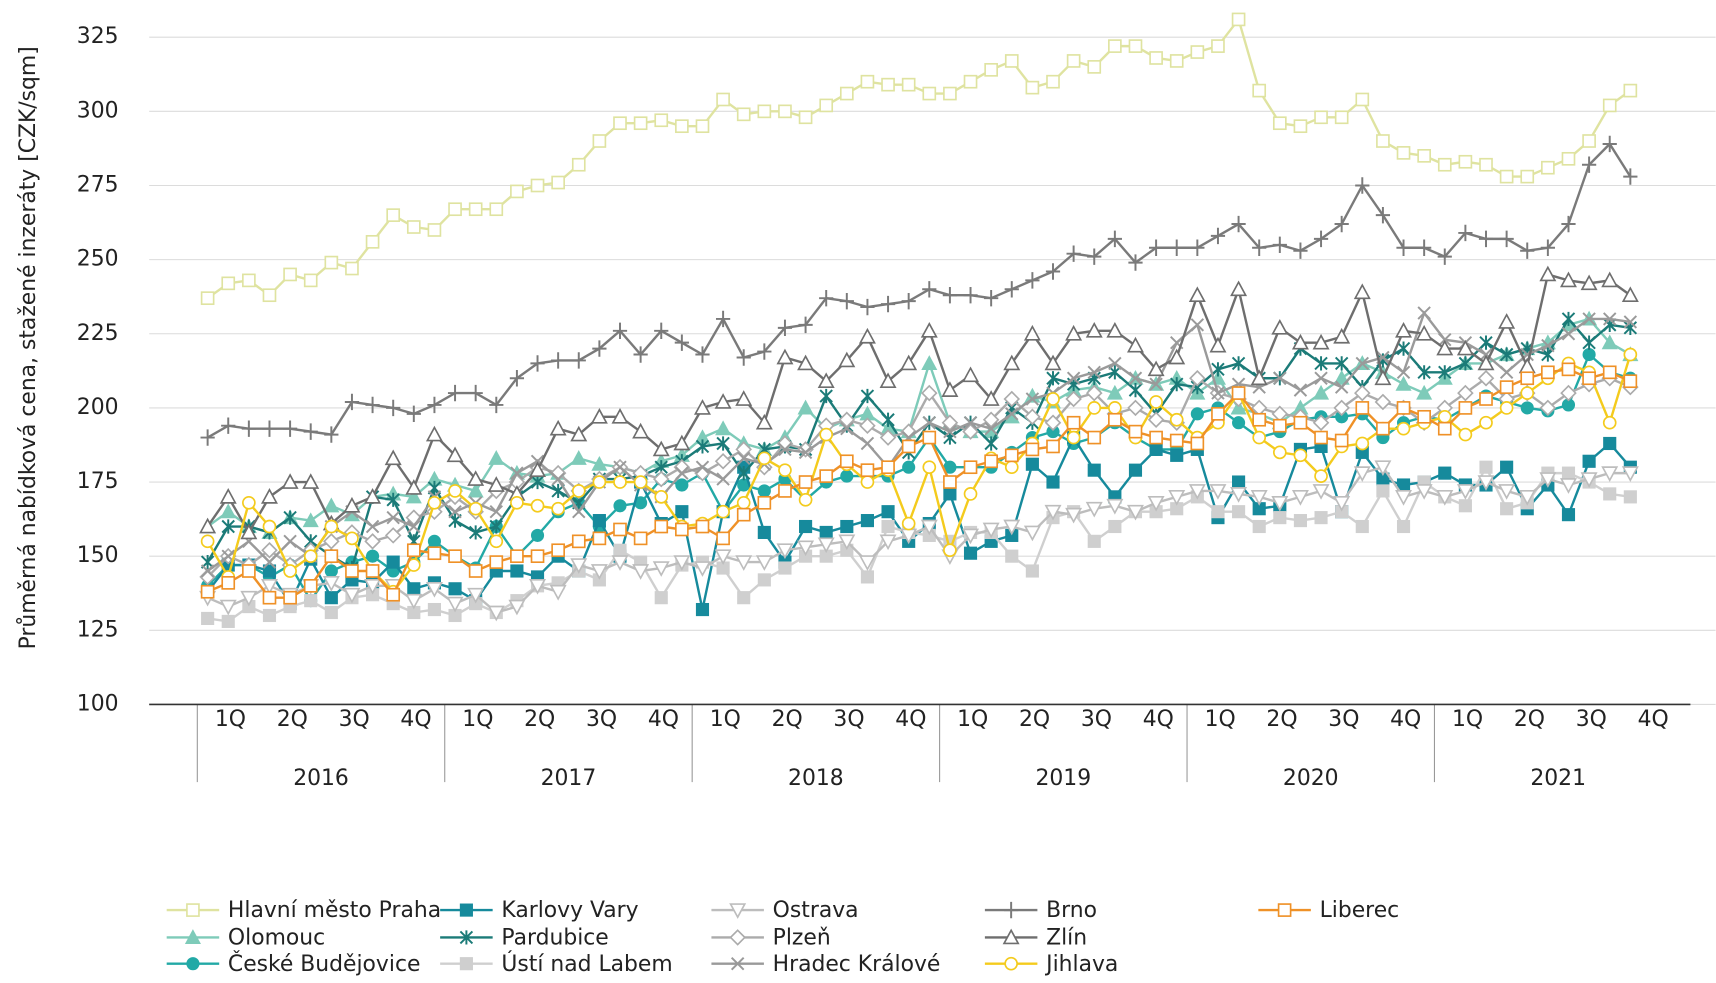 Image resolution: width=1716 pixels, height=983 pixels. What do you see at coordinates (569, 910) in the screenshot?
I see `legend-label: Karlovy Vary` at bounding box center [569, 910].